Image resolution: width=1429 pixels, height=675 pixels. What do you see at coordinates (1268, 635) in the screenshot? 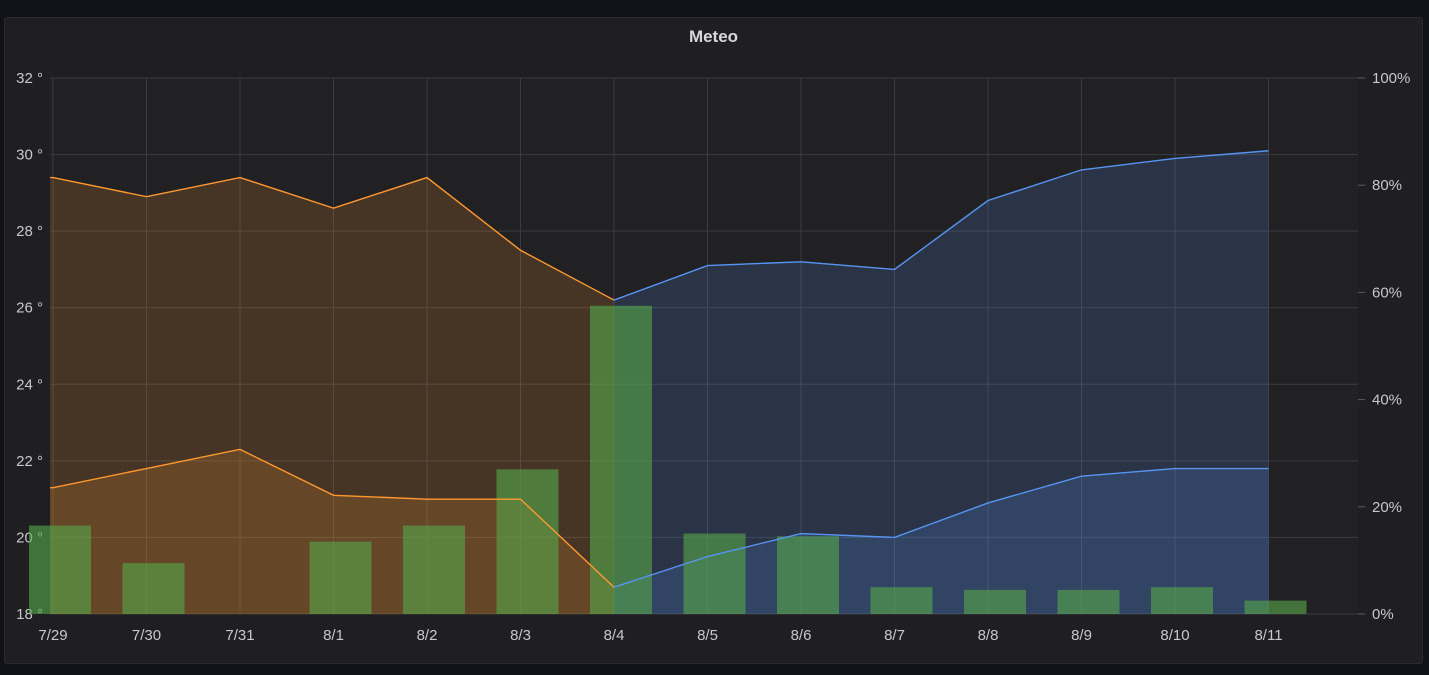
I see `x-tick-label: 8/11` at bounding box center [1268, 635].